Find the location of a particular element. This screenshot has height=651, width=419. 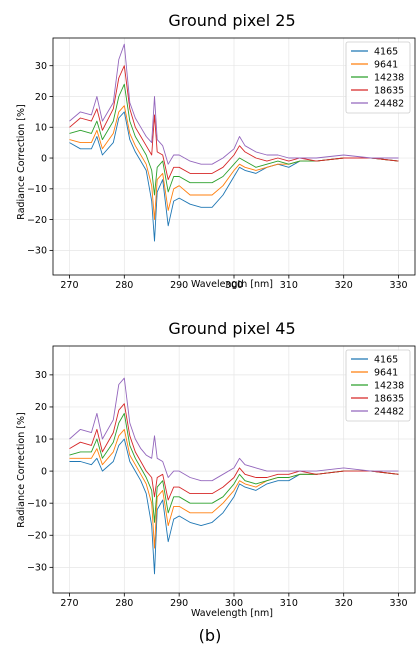

figure-caption: (b) is located at coordinates (210, 635).